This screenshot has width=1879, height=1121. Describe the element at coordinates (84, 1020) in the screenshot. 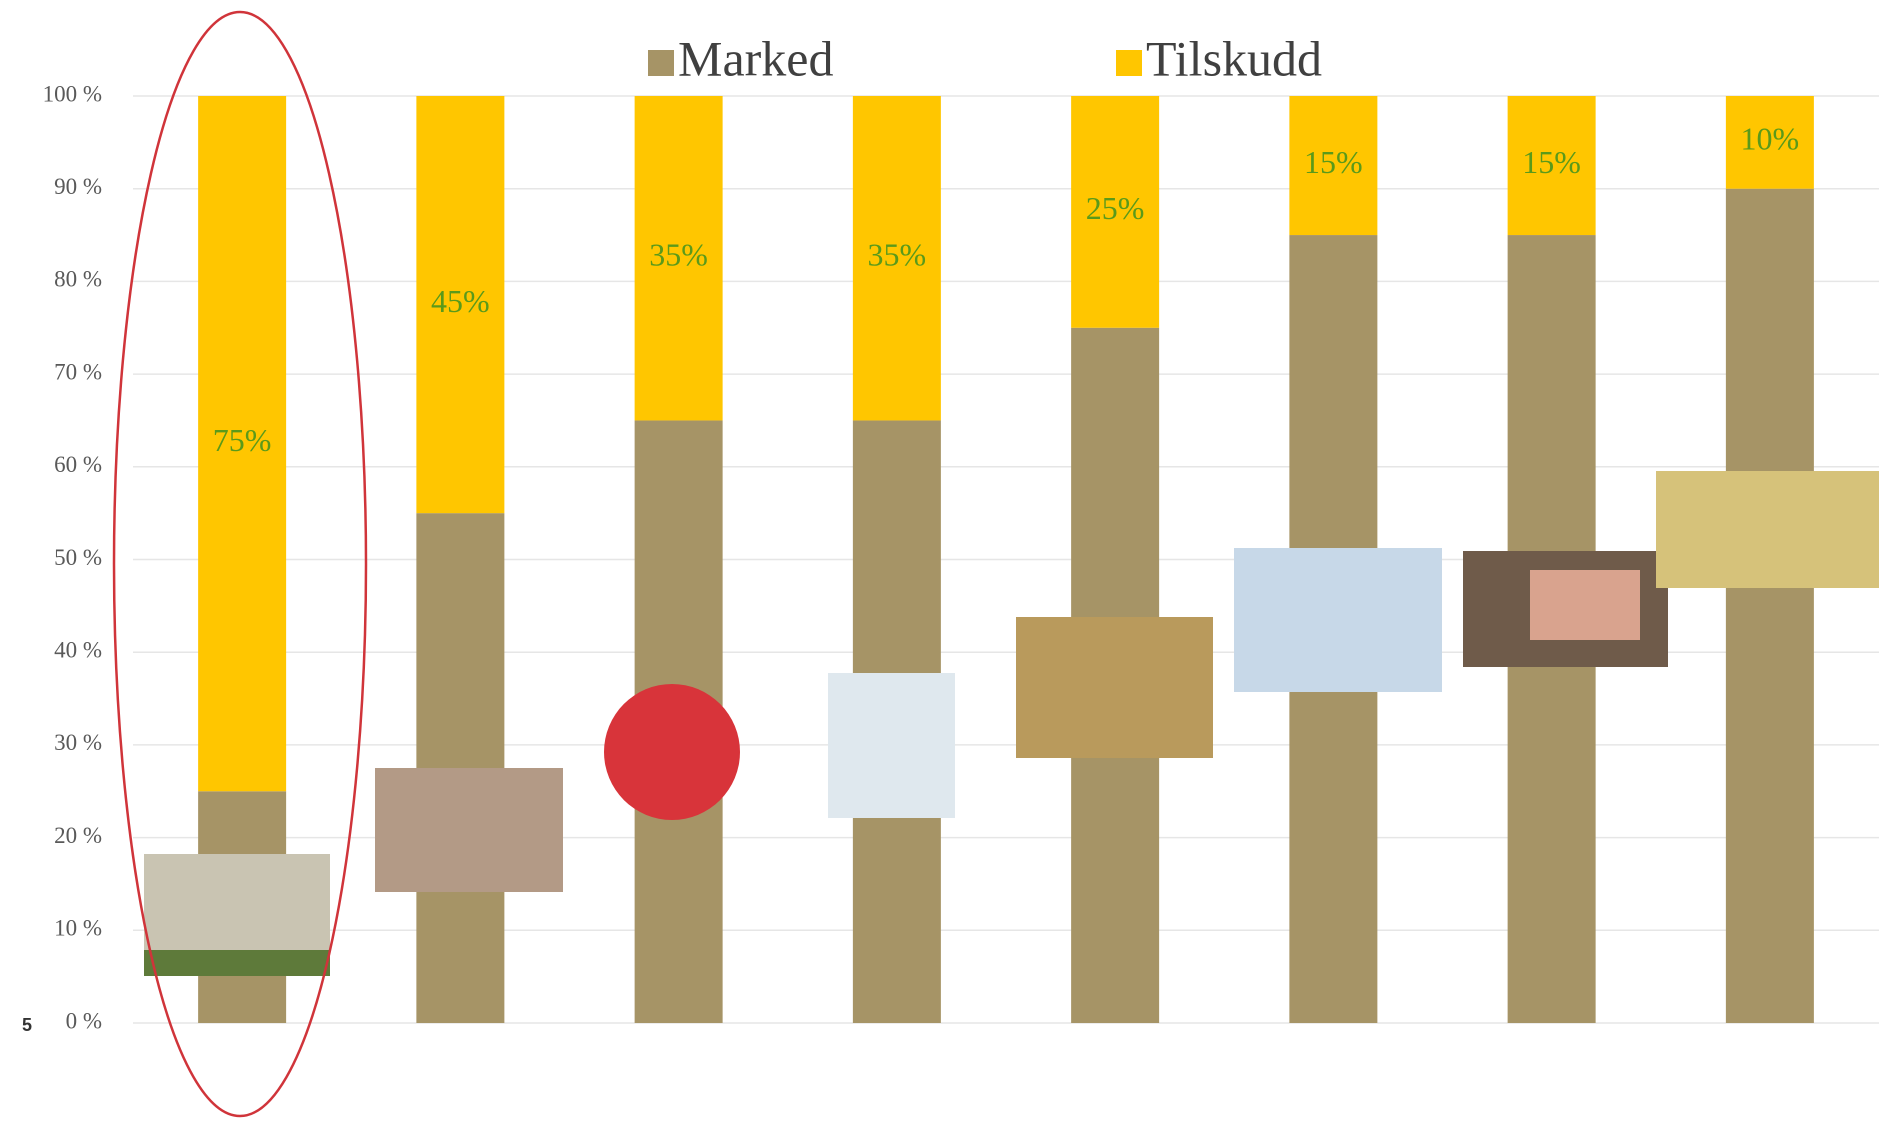

I see `y-tick-label: 0 %` at that location.